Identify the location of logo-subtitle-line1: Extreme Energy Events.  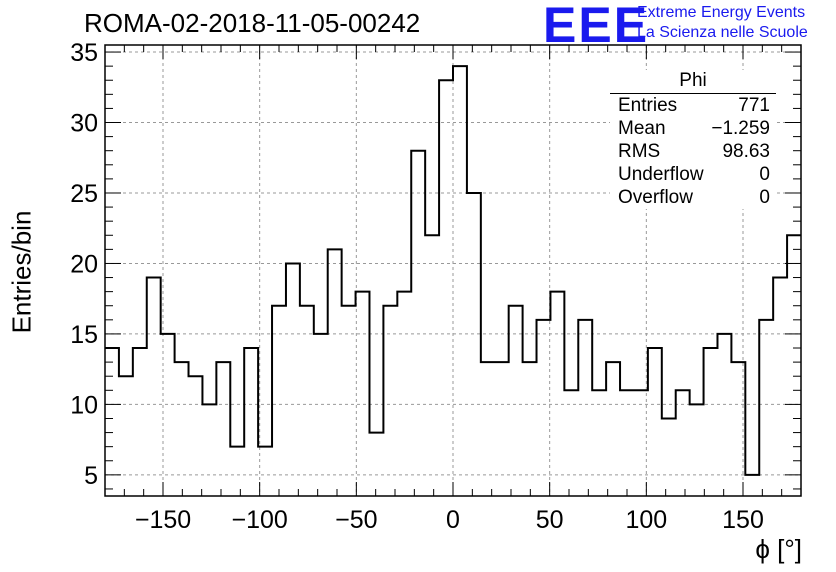
(721, 12).